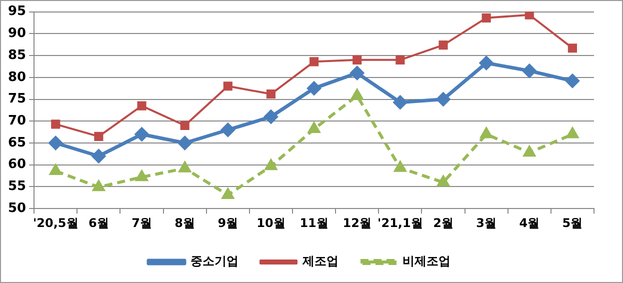 Image resolution: width=623 pixels, height=283 pixels. Describe the element at coordinates (17, 99) in the screenshot. I see `y-tick-label: 75` at that location.